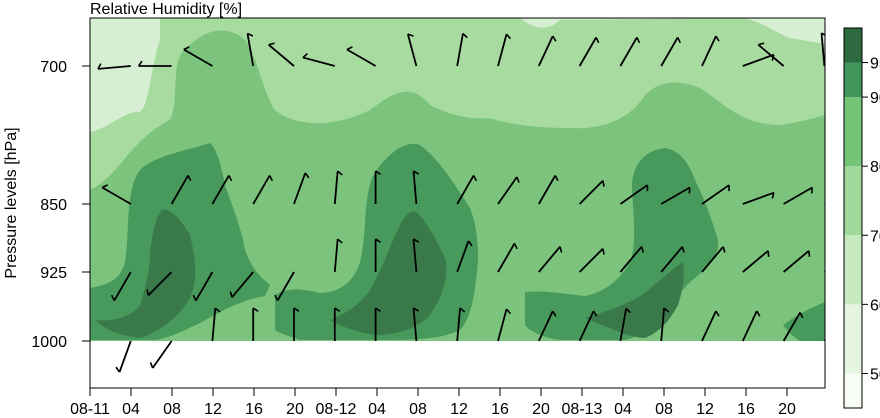 This screenshot has height=418, width=880. Describe the element at coordinates (90, 409) in the screenshot. I see `x-tick-label: 08-11` at that location.